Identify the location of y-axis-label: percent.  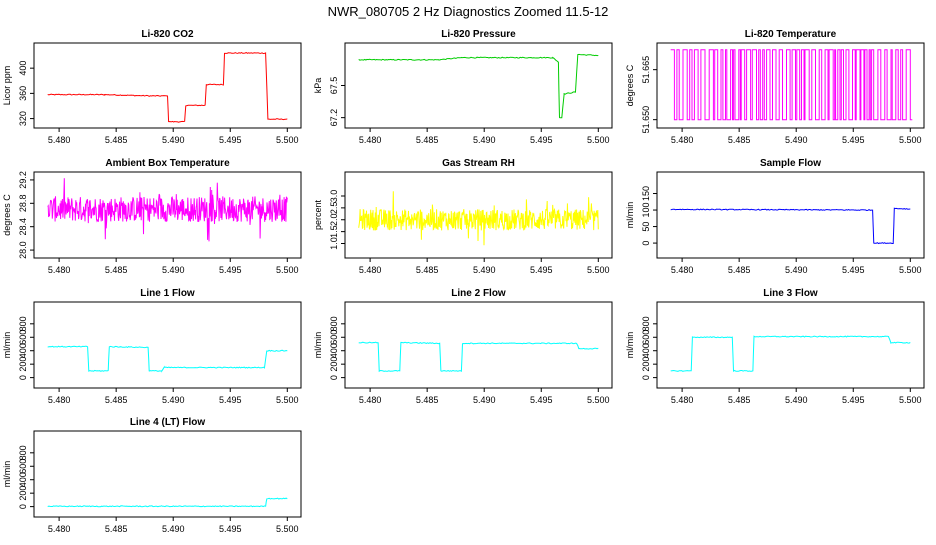
(318, 214).